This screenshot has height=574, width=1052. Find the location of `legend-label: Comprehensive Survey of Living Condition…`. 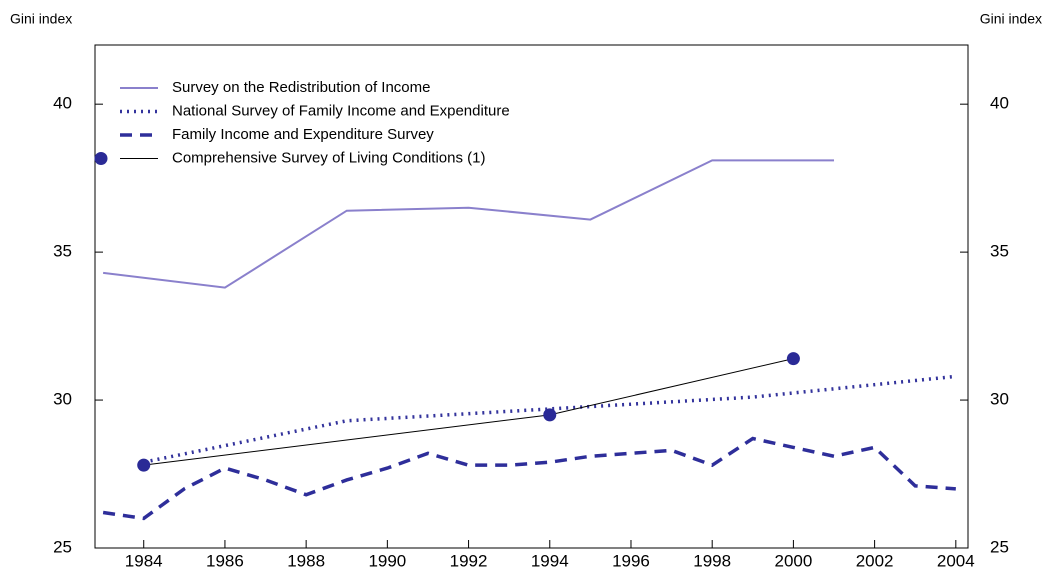

legend-label: Comprehensive Survey of Living Condition… is located at coordinates (328, 157).